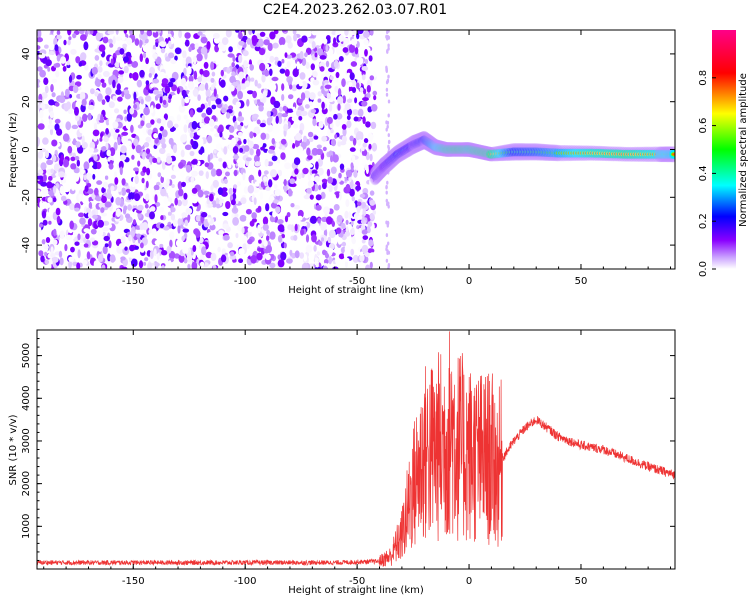 The height and width of the screenshot is (604, 750). What do you see at coordinates (703, 221) in the screenshot?
I see `colorbar-tick-label: 0.2` at bounding box center [703, 221].